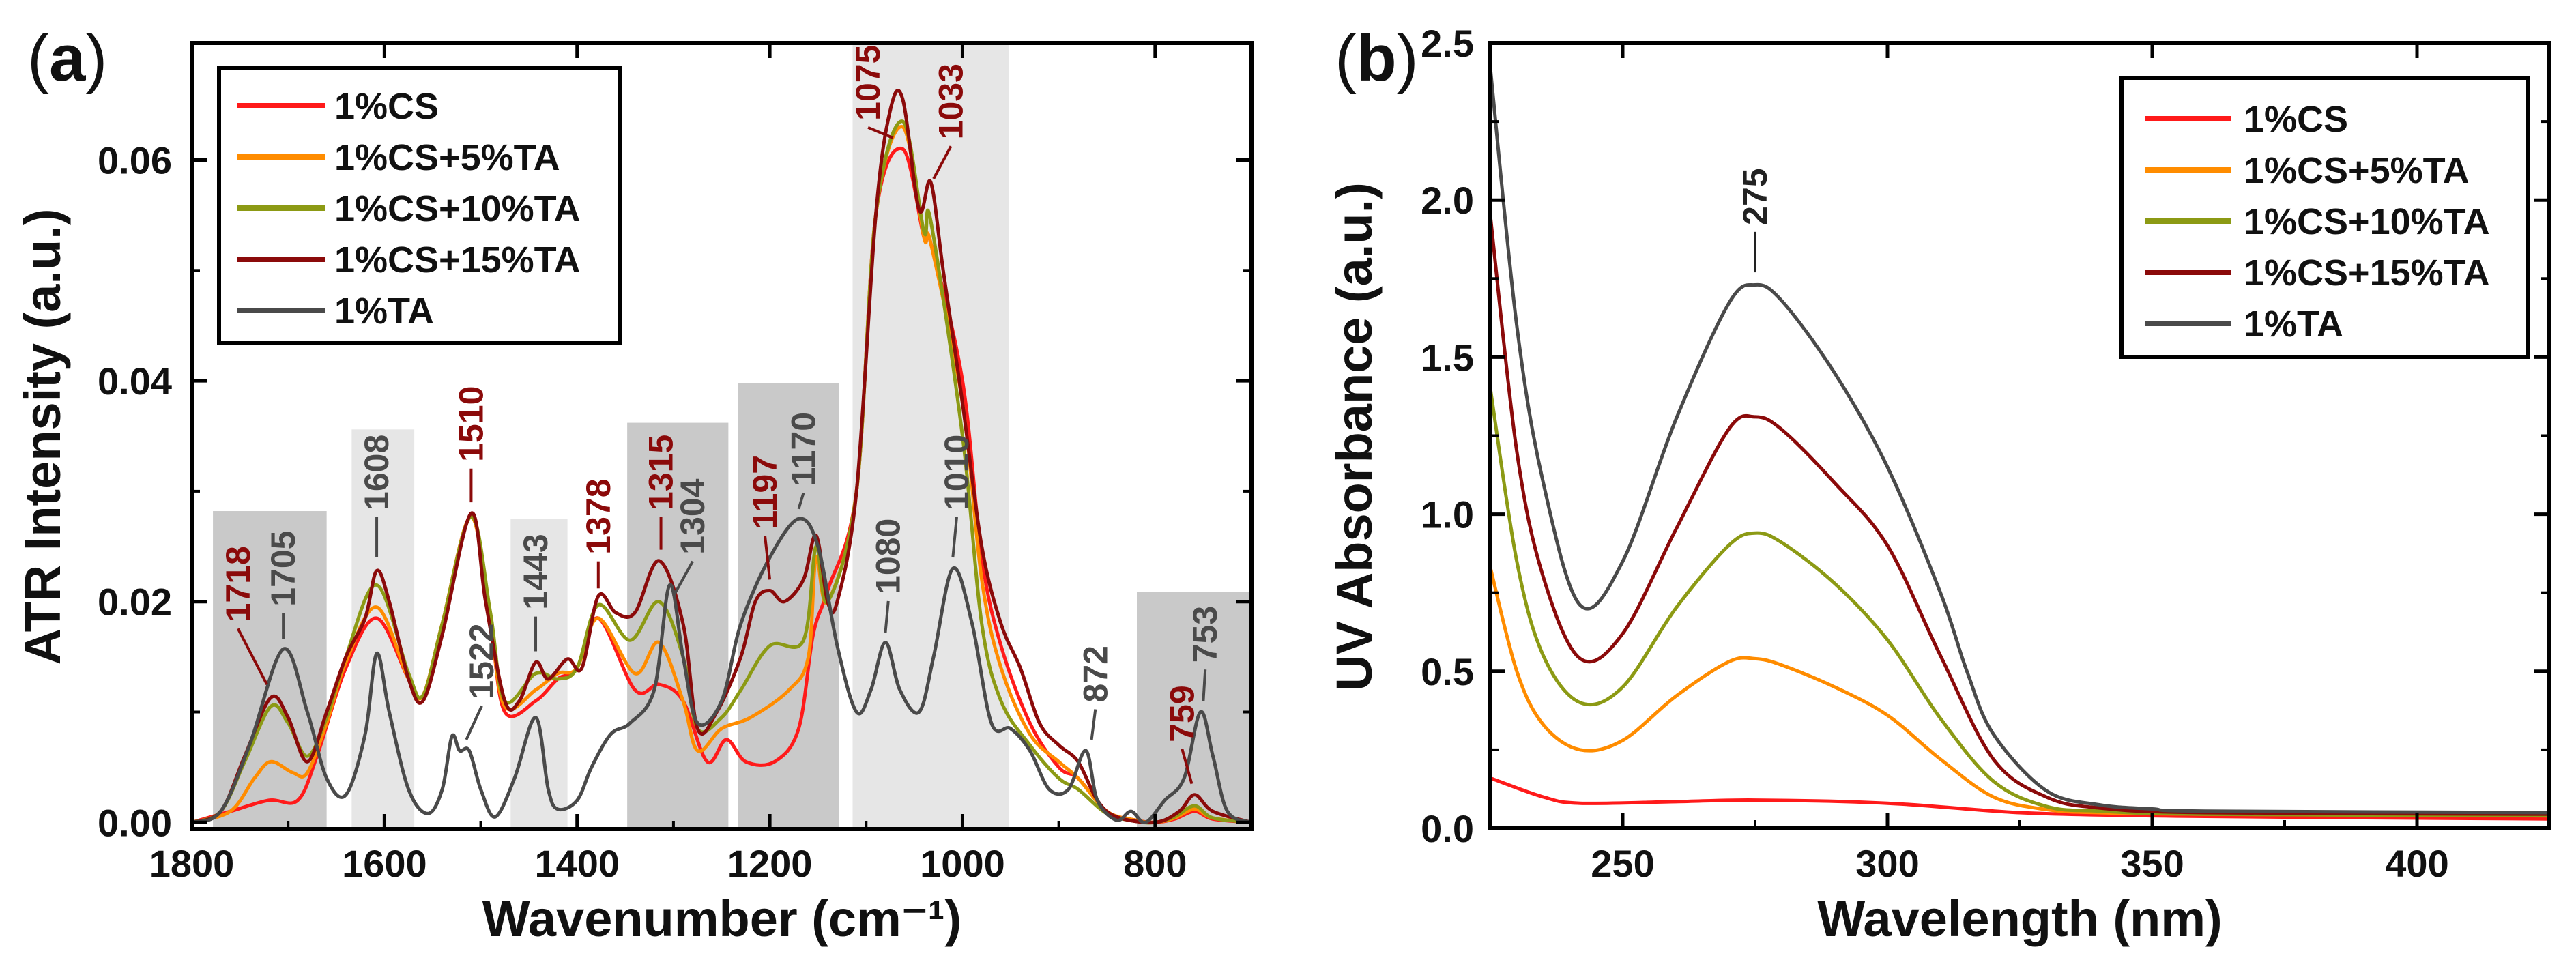 This screenshot has width=2576, height=973. I want to click on annotation-label: 1608, so click(377, 473).